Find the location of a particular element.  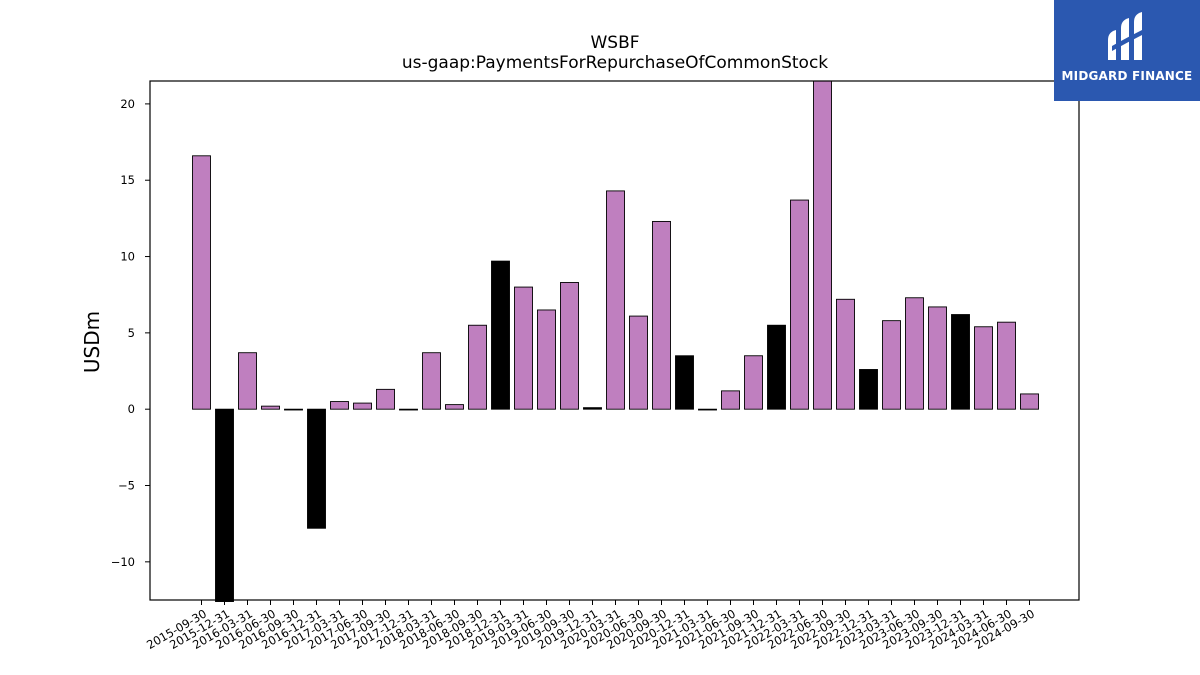

logo-text: MIDGARD FINANCE is located at coordinates (1127, 76).